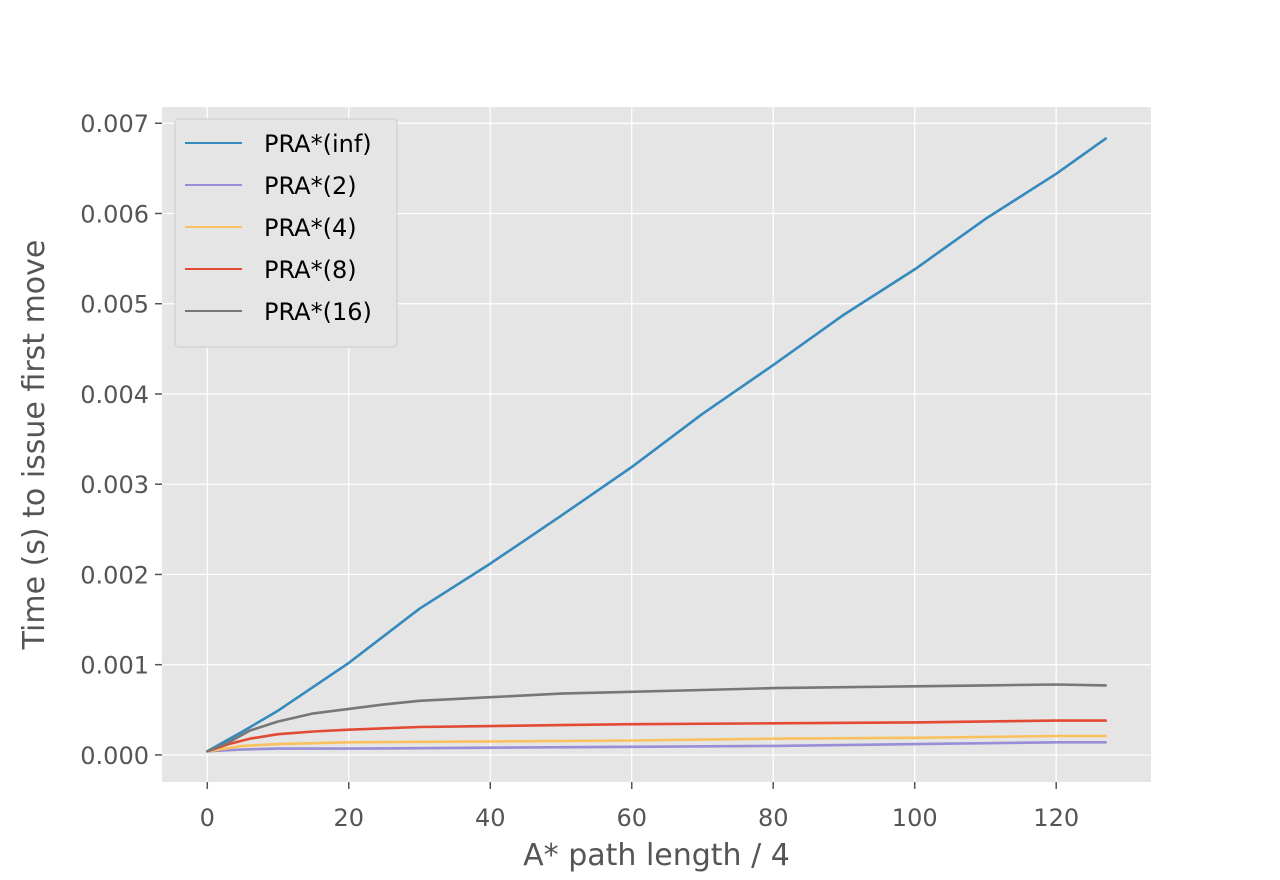  I want to click on x-tick-label: 40, so click(490, 818).